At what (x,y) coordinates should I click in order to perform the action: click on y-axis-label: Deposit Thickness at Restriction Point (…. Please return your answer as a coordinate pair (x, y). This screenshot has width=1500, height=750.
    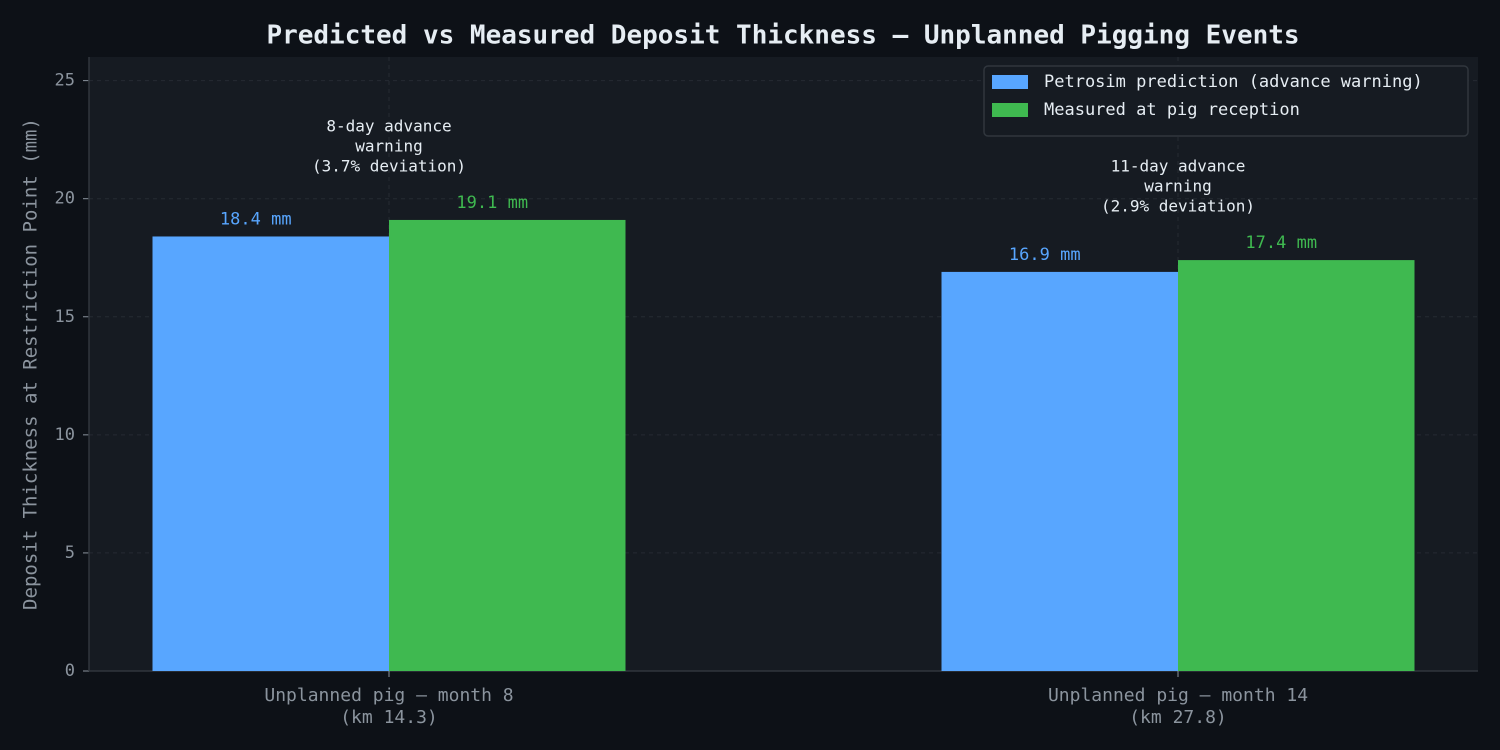
    Looking at the image, I should click on (31, 364).